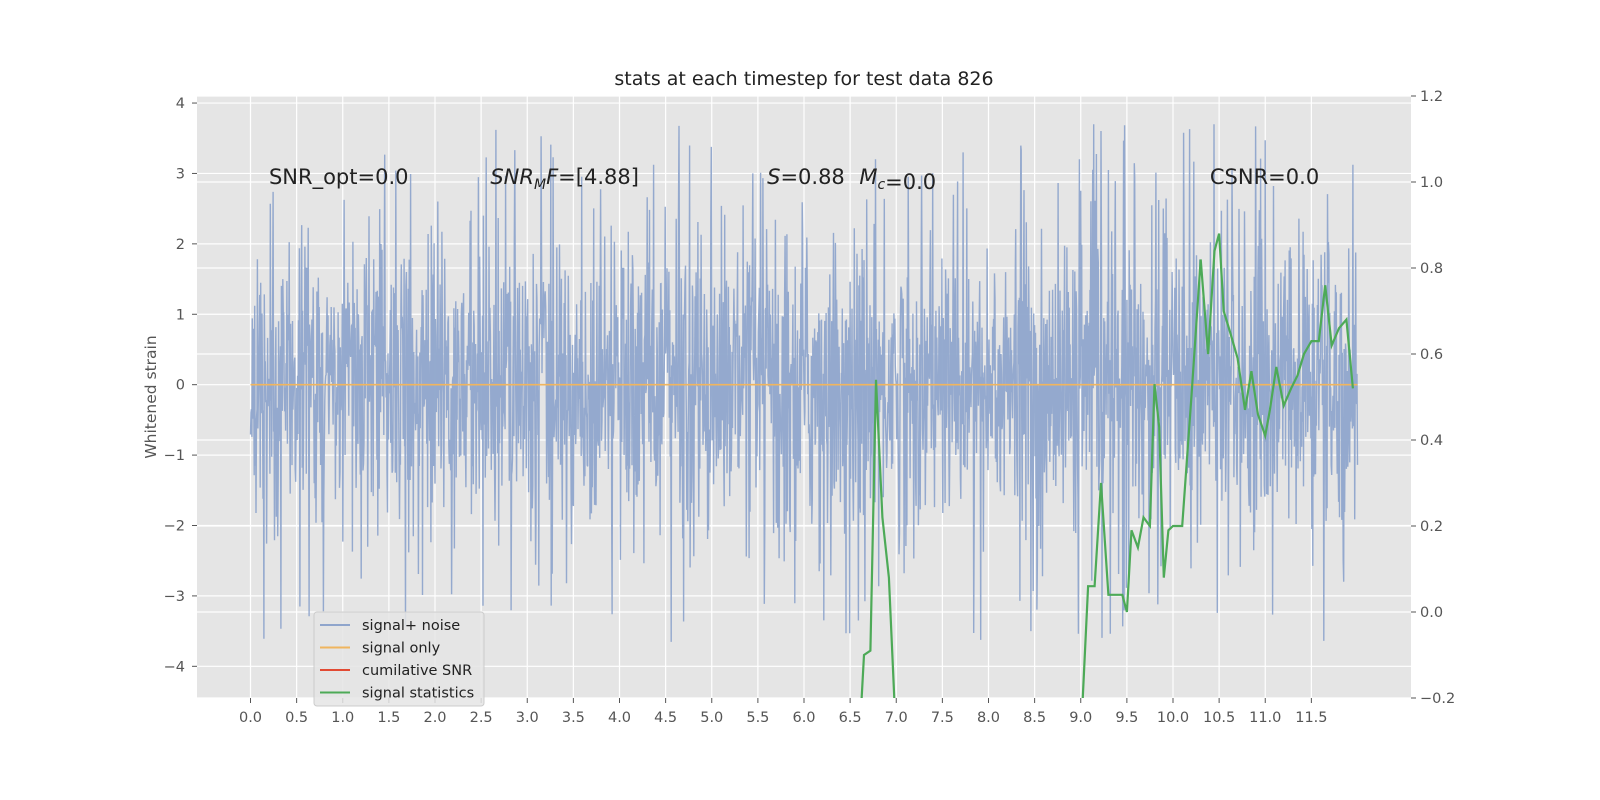  I want to click on x-tick-label: 9.5, so click(1126, 718).